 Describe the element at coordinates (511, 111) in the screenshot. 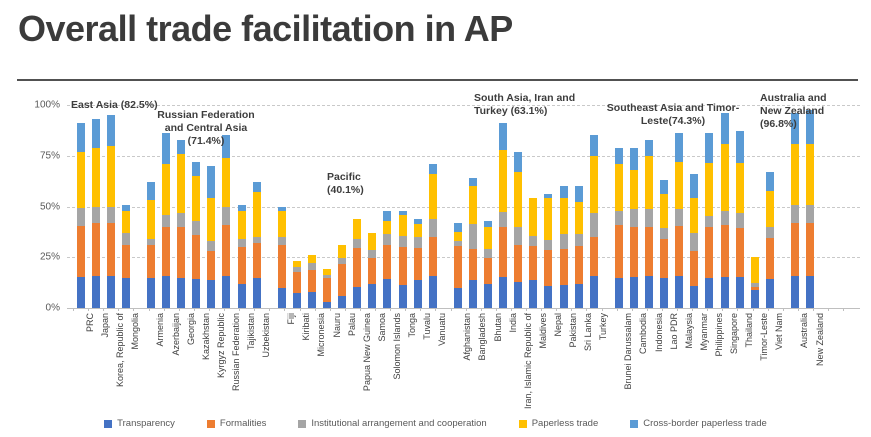

I see `group-annotation-line: Turkey (63.1%)` at that location.